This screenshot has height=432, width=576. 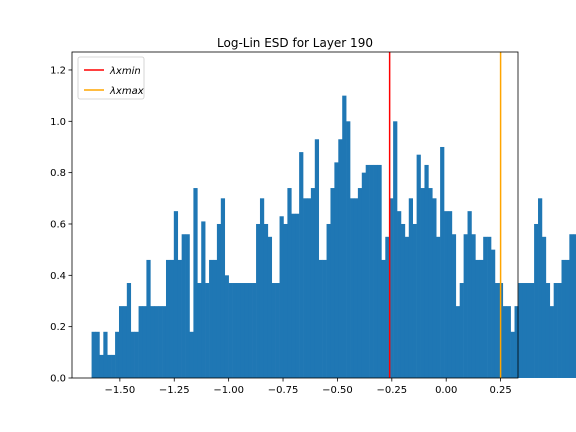 I want to click on x-tick-label: 0.00, so click(x=446, y=390).